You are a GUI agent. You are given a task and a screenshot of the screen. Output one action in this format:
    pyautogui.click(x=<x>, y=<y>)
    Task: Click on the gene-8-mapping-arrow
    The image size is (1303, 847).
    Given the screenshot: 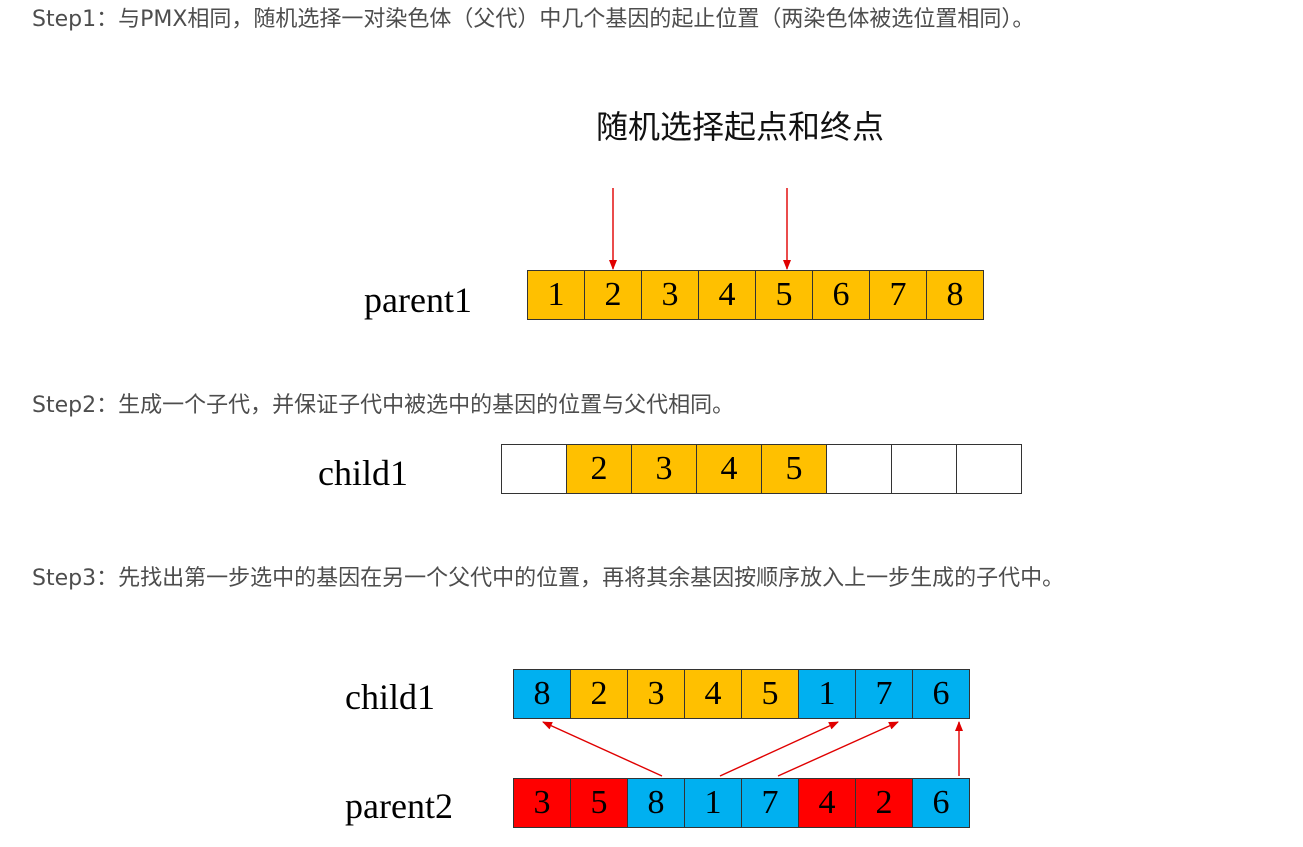 What is the action you would take?
    pyautogui.click(x=602, y=749)
    